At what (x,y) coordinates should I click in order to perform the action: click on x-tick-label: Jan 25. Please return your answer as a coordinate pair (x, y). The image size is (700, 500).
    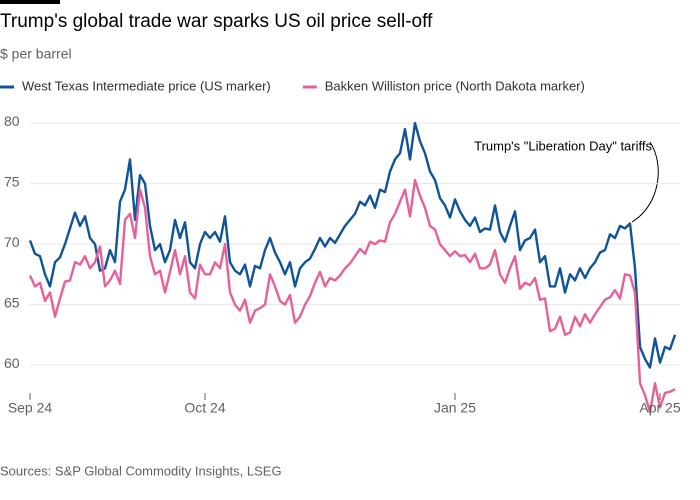
    Looking at the image, I should click on (455, 408).